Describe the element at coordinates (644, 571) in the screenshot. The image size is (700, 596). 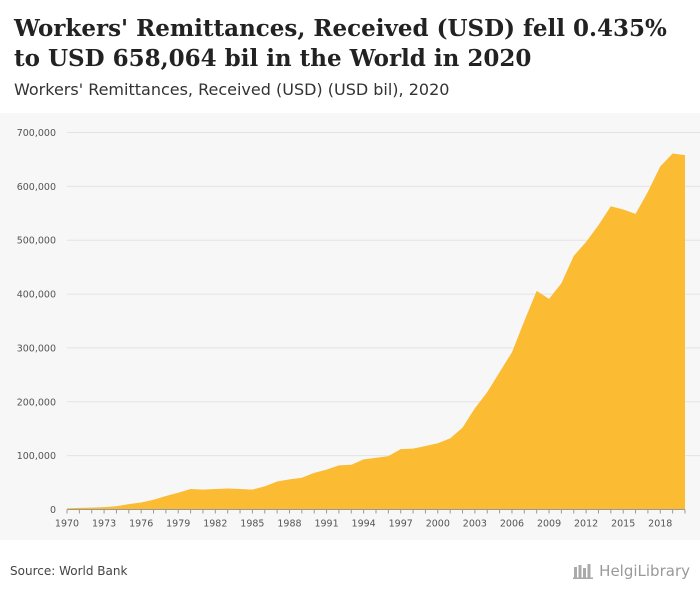
I see `brand-name: HelgiLibrary` at that location.